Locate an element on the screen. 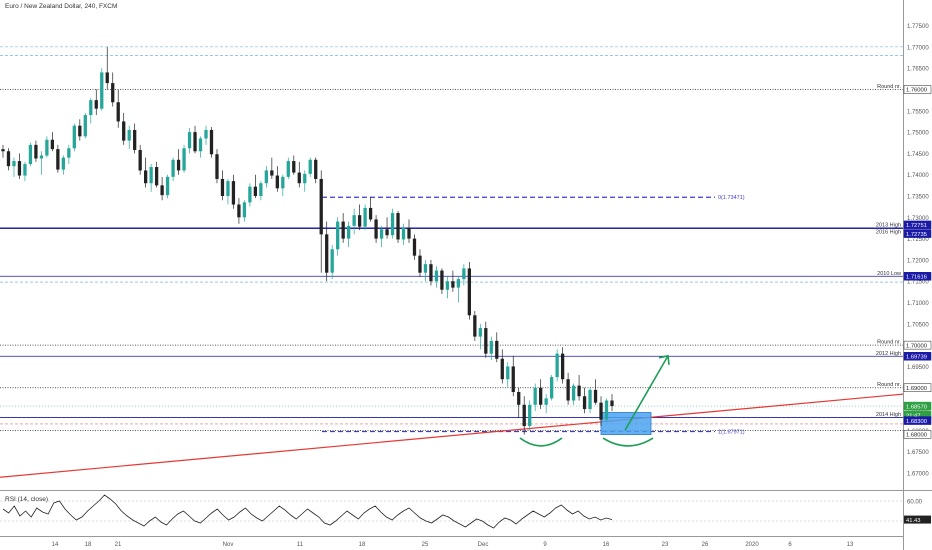 Image resolution: width=932 pixels, height=550 pixels. y-tick-label: 1.69500 is located at coordinates (918, 368).